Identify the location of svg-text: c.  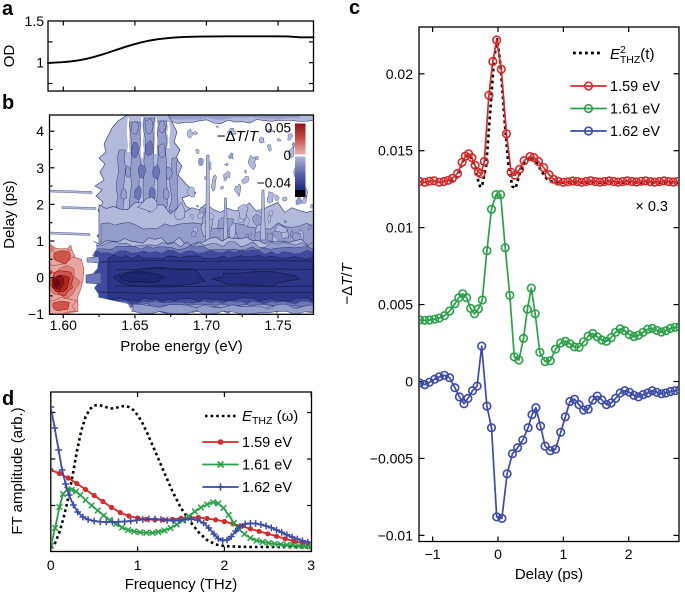
(354, 9).